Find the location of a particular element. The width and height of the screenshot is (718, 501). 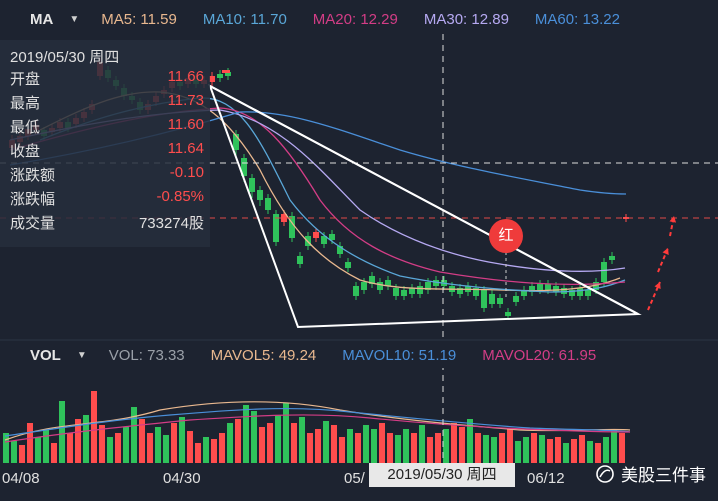

ohlc-row: 成交量 733274股 is located at coordinates (107, 222).